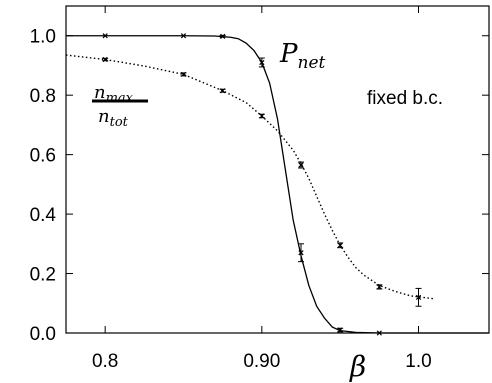 The height and width of the screenshot is (383, 492). I want to click on y-tick-label: 0.4, so click(43, 215).